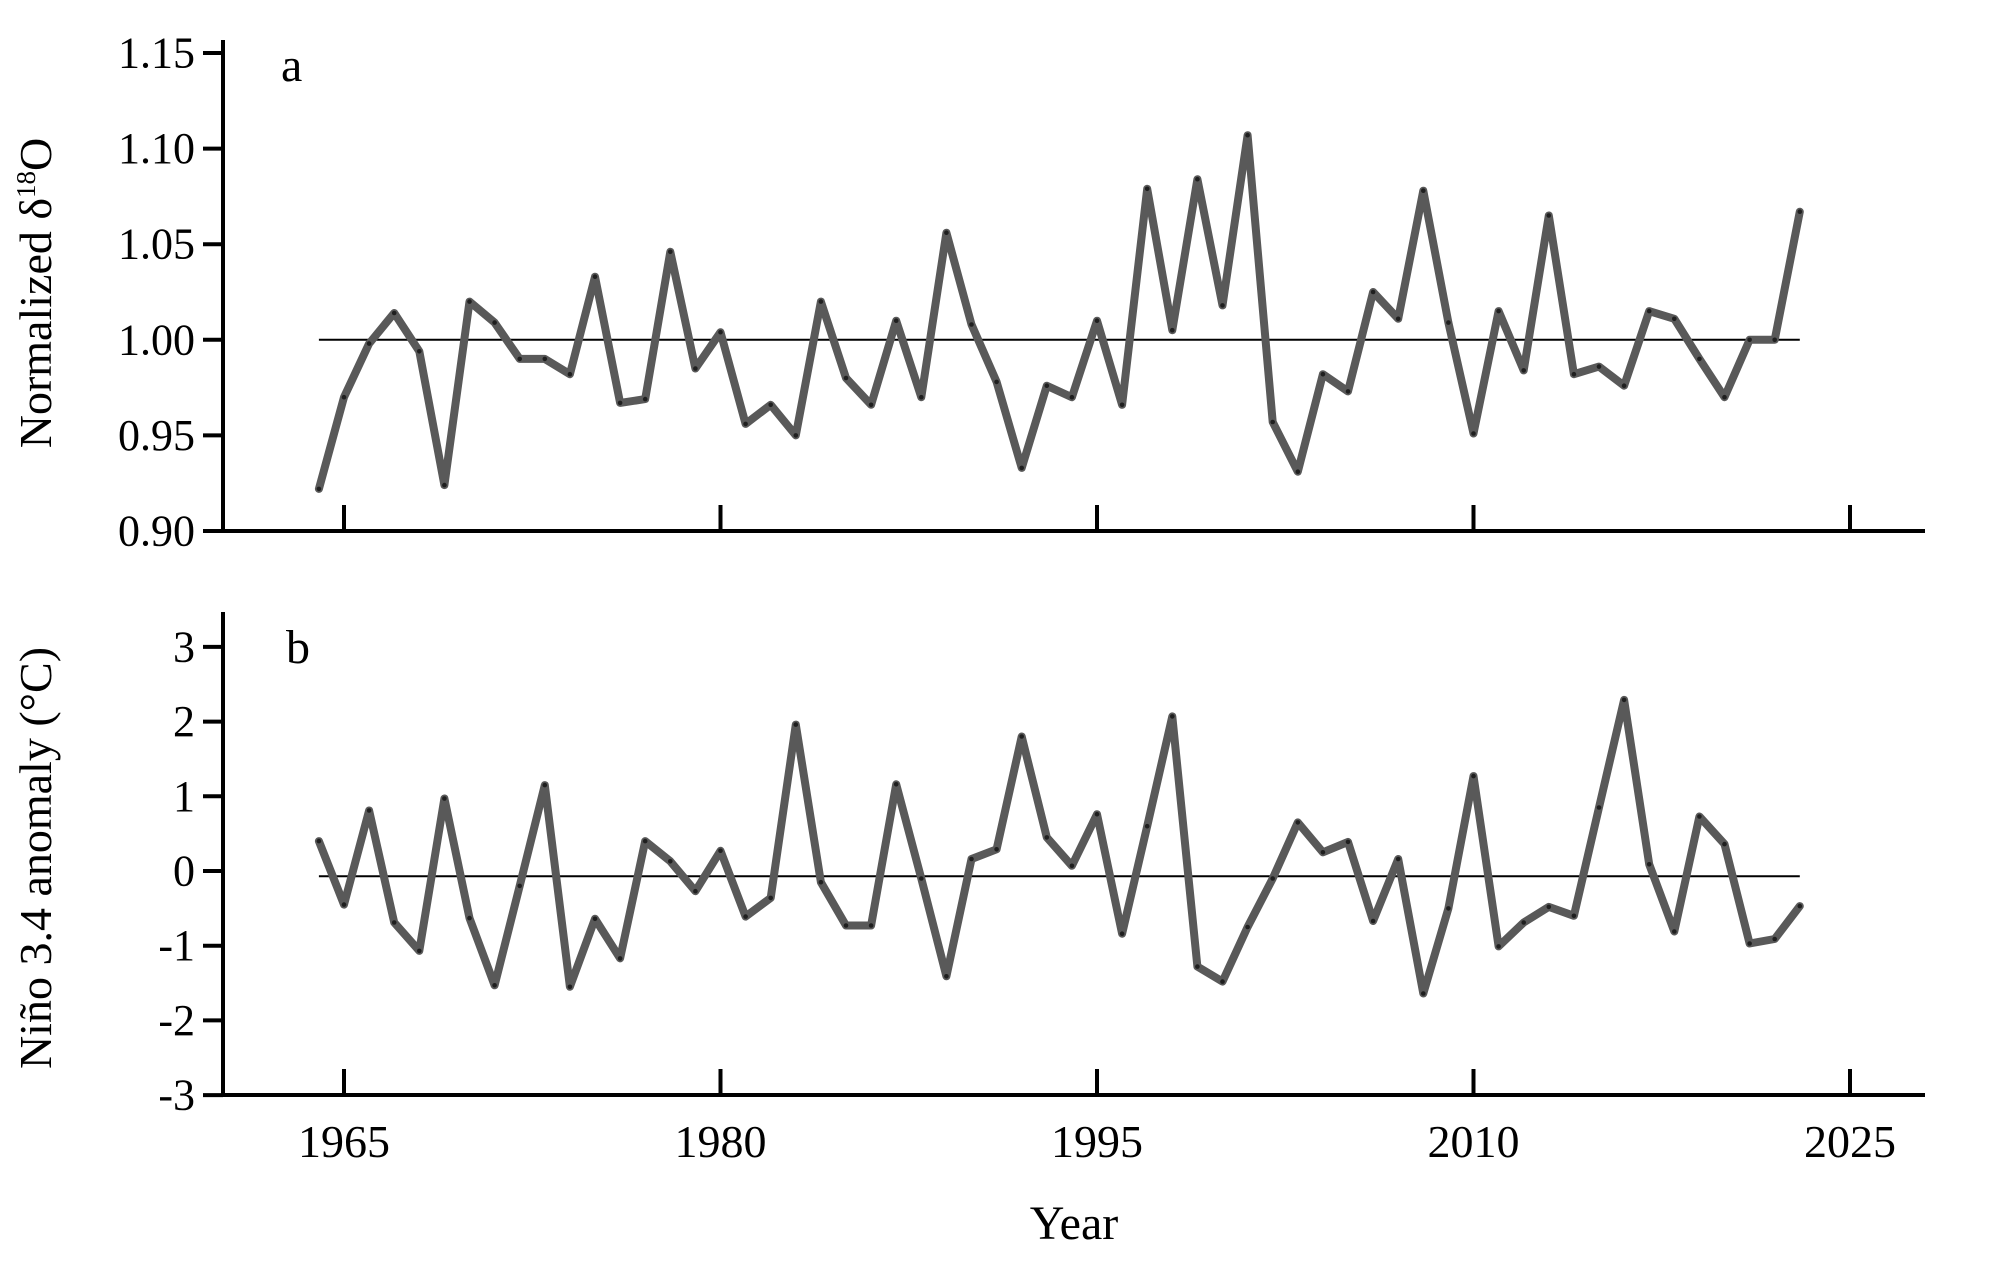 This screenshot has width=1994, height=1271. What do you see at coordinates (35, 858) in the screenshot?
I see `panel-b-y-axis-title-text: Niño 3.4 anomaly (°C)` at bounding box center [35, 858].